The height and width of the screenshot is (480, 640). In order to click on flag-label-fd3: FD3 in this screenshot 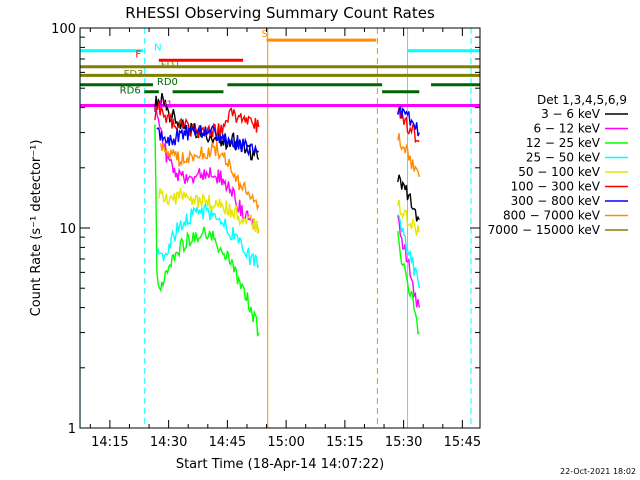, I will do `click(134, 74)`.